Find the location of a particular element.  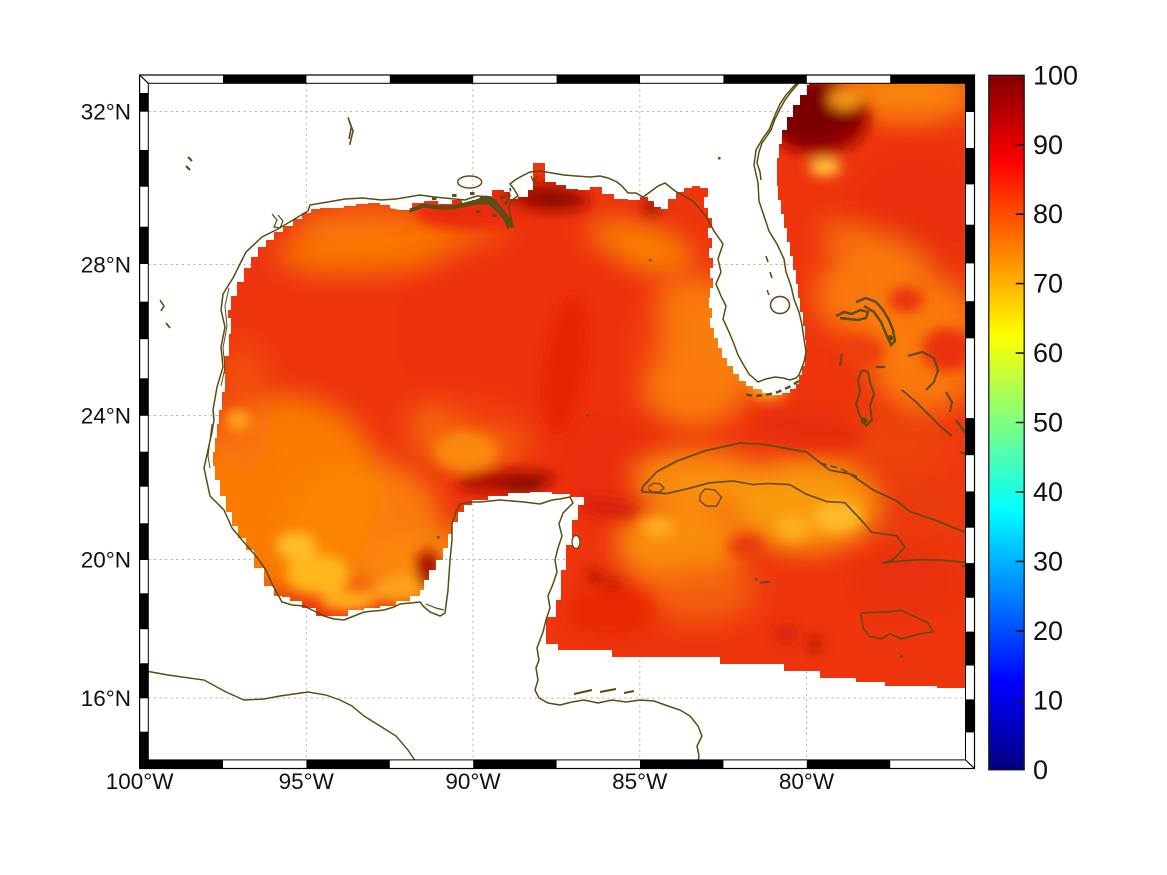

svg-text: 95°W is located at coordinates (307, 781).